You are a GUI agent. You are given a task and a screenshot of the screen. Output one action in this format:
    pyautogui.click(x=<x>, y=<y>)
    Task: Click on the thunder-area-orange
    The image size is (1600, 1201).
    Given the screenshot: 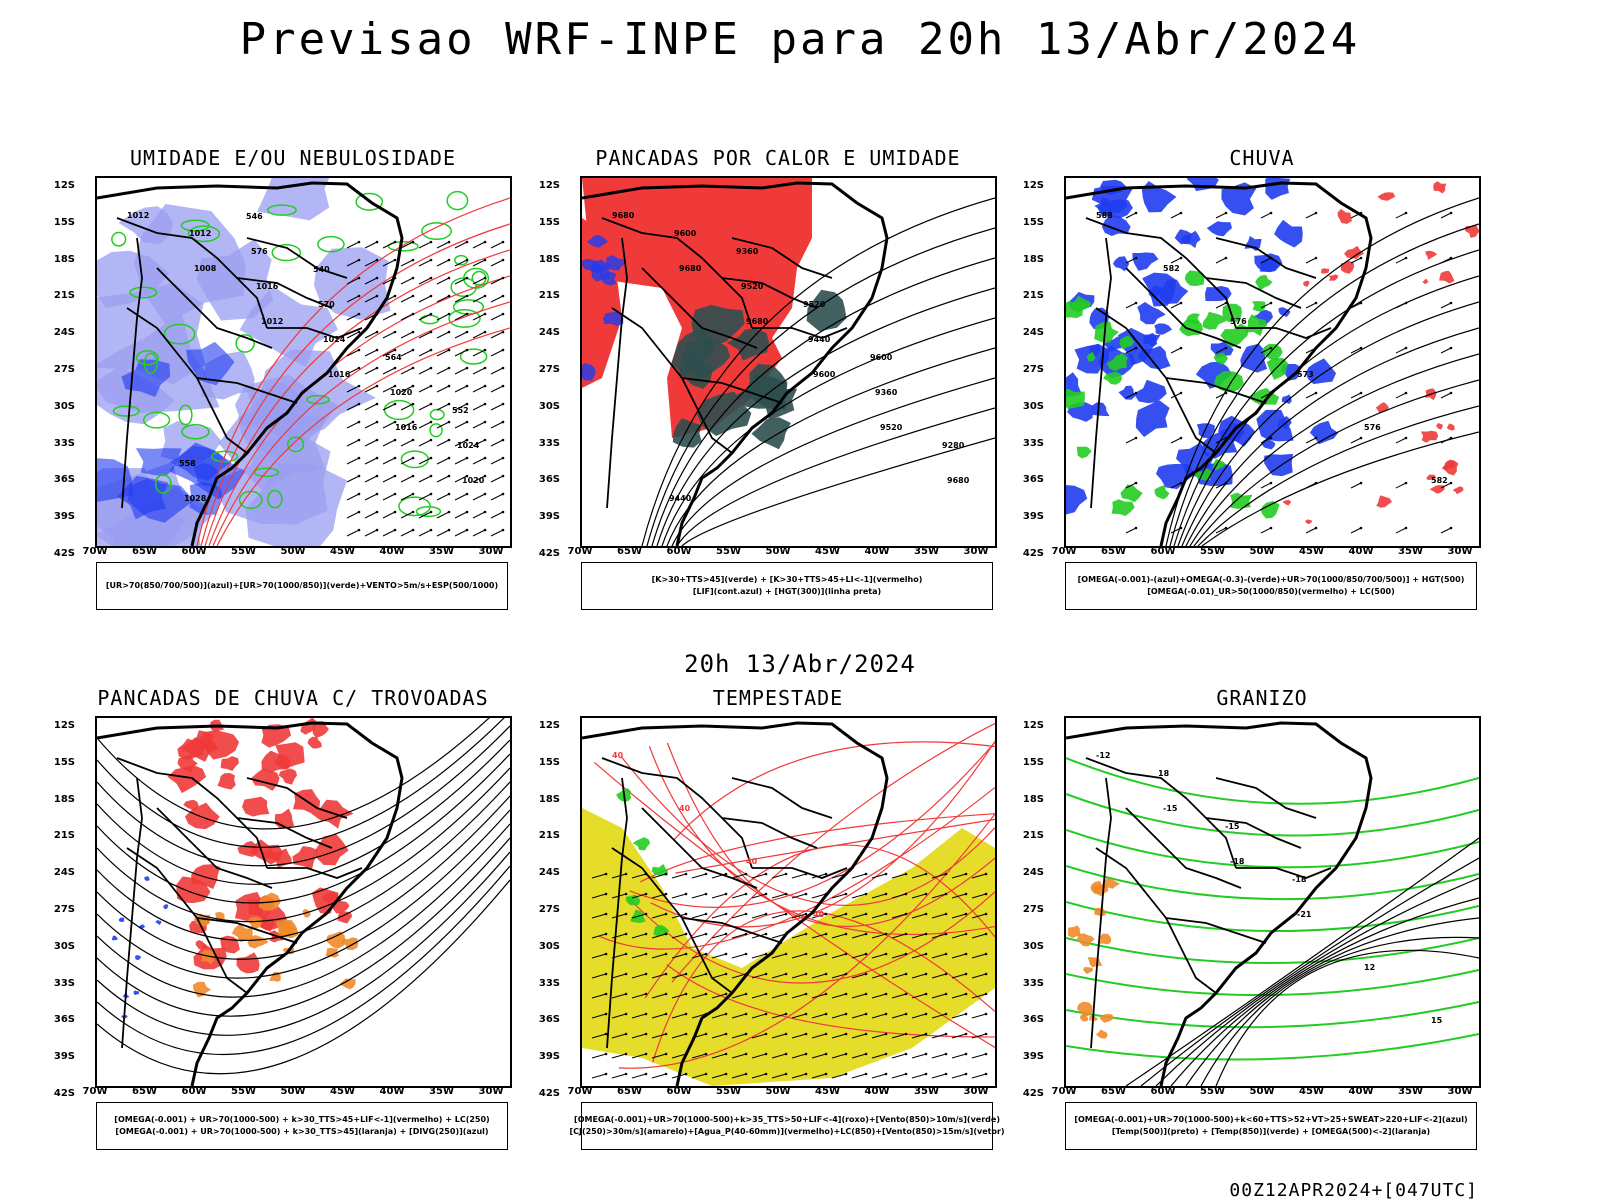 What is the action you would take?
    pyautogui.click(x=220, y=915)
    